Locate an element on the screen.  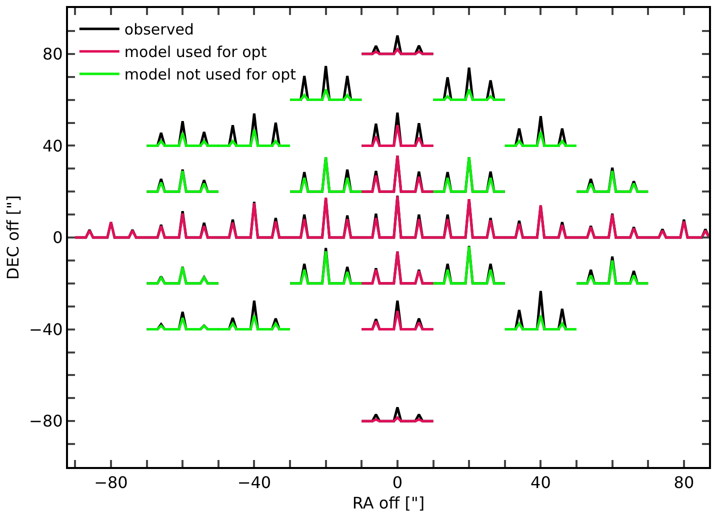
x-axis-title: RA off ["] is located at coordinates (388, 502).